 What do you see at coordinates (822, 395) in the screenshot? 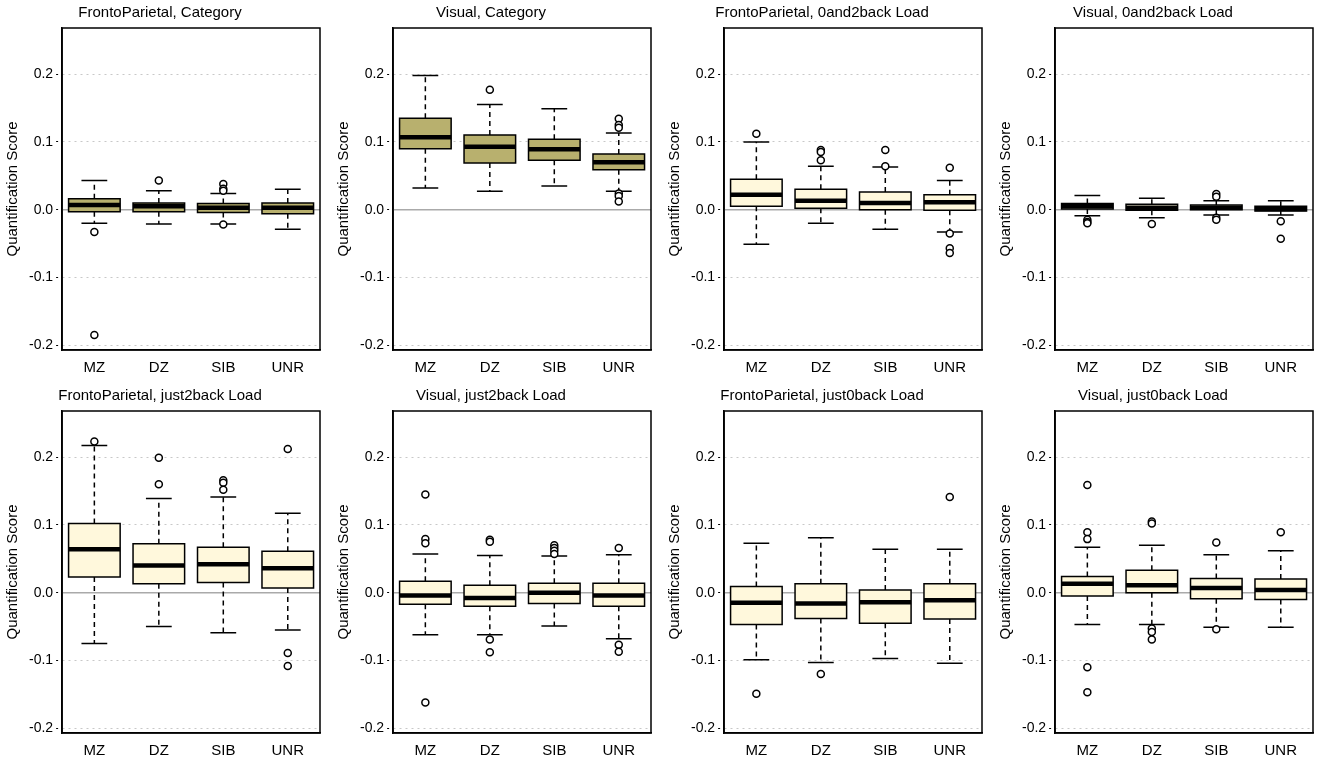
I see `chart-title: FrontoParietal, just0back Load` at bounding box center [822, 395].